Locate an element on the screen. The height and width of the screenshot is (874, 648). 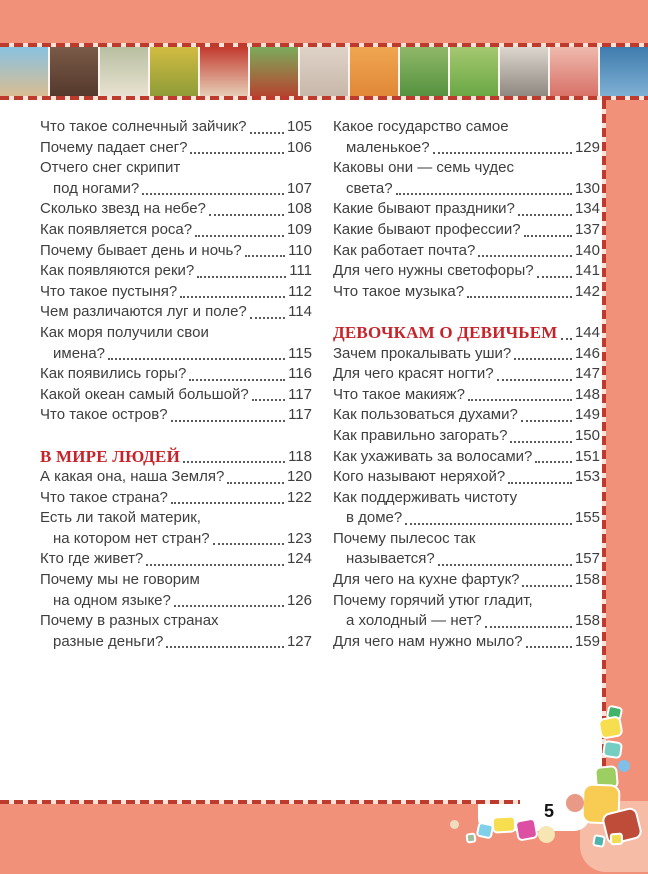
section-heading: В МИРЕ ЛЮДЕЙ 118 is located at coordinates (176, 457).